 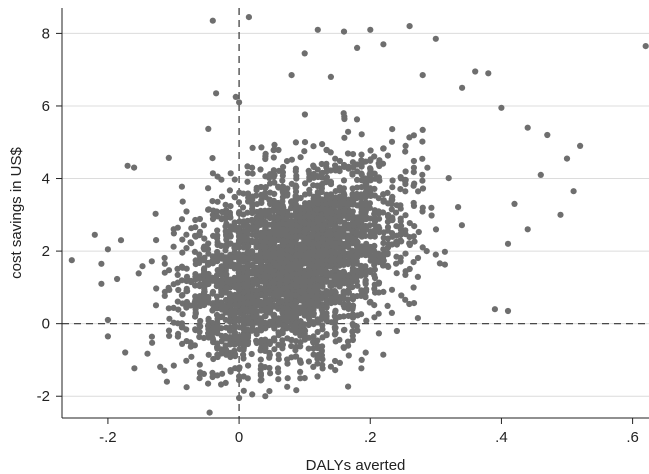 What do you see at coordinates (108, 437) in the screenshot?
I see `x-tick-label: -.2` at bounding box center [108, 437].